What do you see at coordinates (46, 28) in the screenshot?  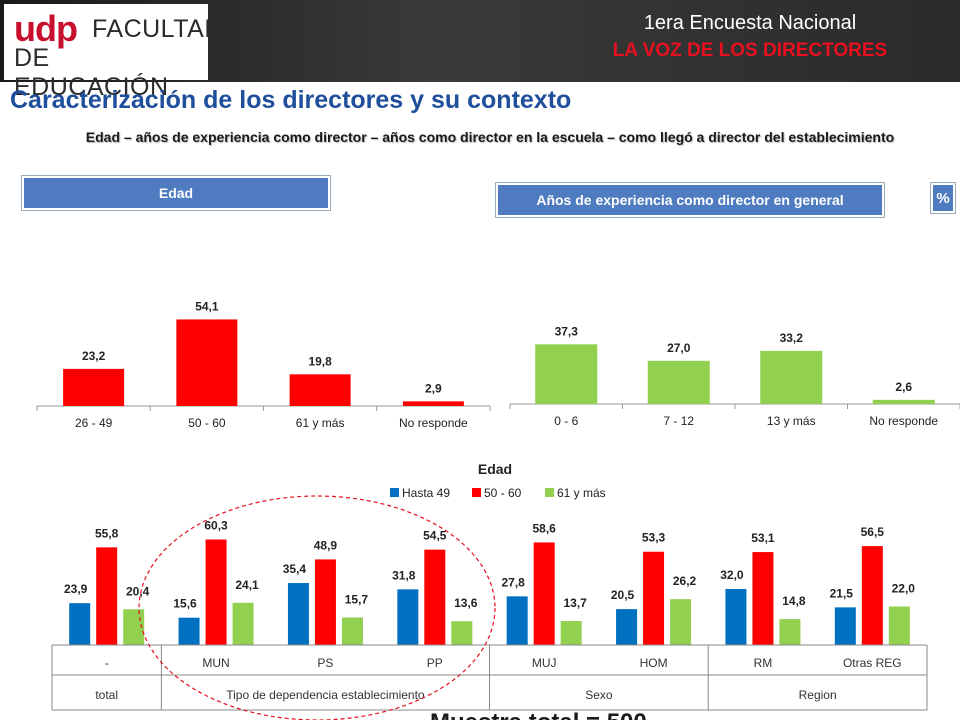 I see `logo-udp-text: udp` at bounding box center [46, 28].